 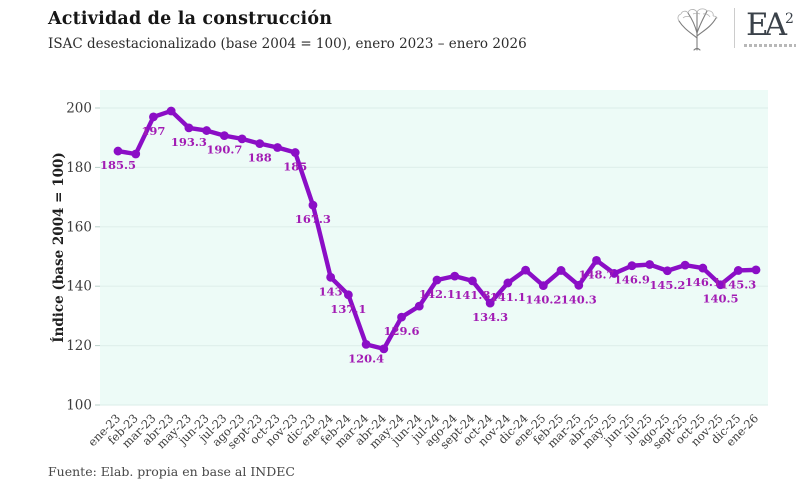 What do you see at coordinates (331, 291) in the screenshot?
I see `data-point-label: 143` at bounding box center [331, 291].